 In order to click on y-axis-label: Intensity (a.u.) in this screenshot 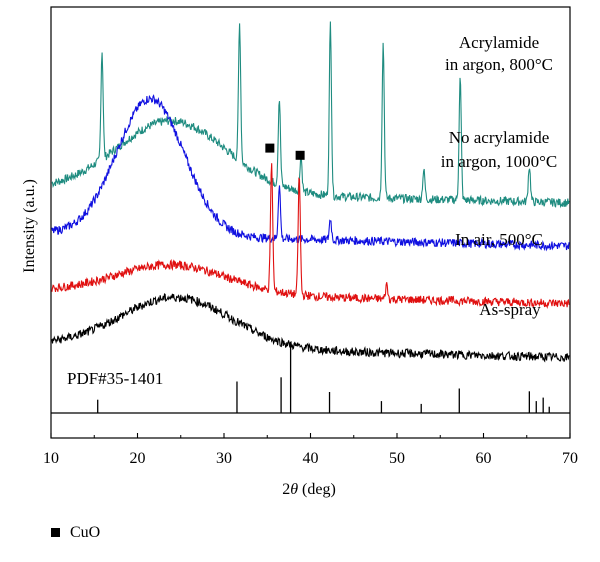, I will do `click(29, 226)`.